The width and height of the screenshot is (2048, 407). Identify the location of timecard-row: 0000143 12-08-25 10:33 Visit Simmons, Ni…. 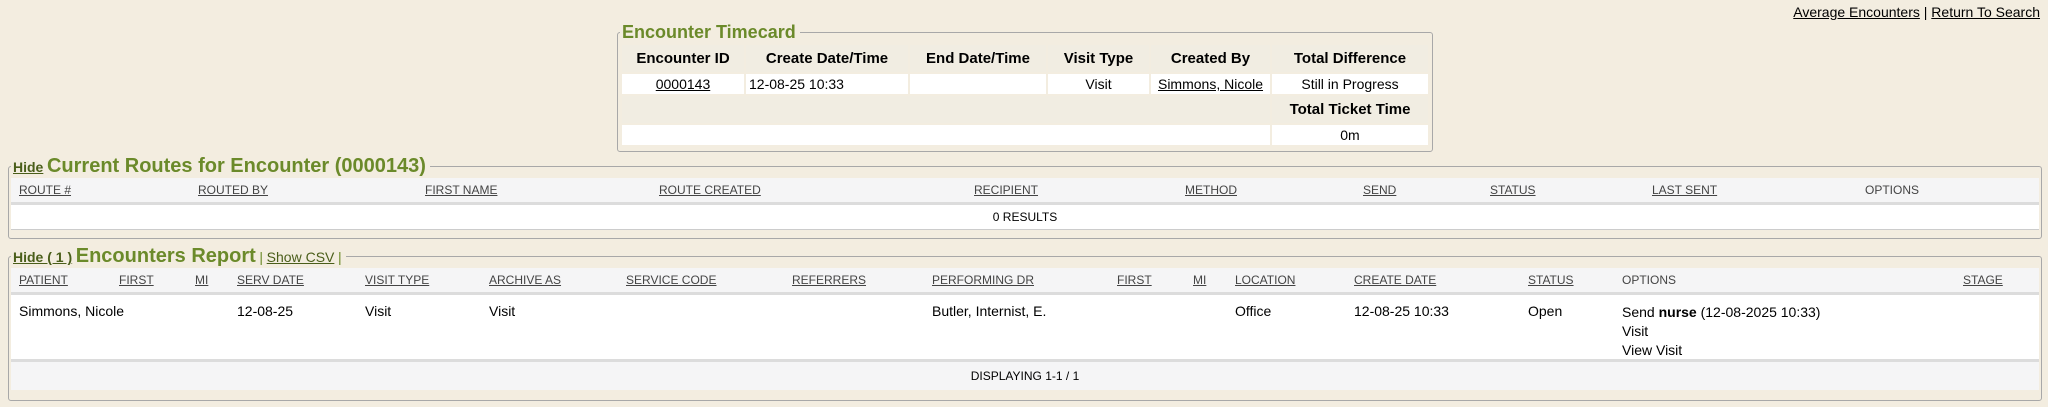
(1025, 84).